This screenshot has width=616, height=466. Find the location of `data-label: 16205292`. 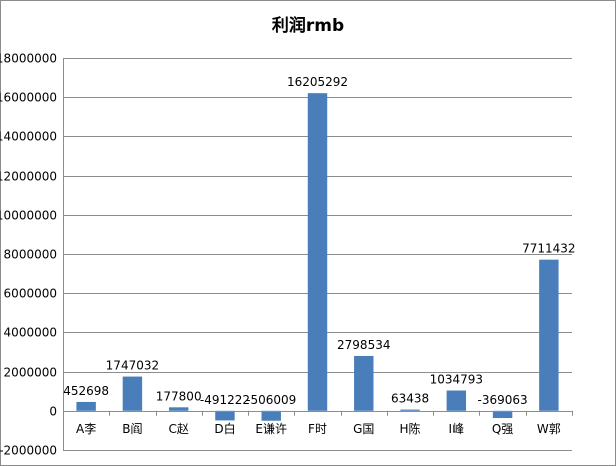

data-label: 16205292 is located at coordinates (317, 82).